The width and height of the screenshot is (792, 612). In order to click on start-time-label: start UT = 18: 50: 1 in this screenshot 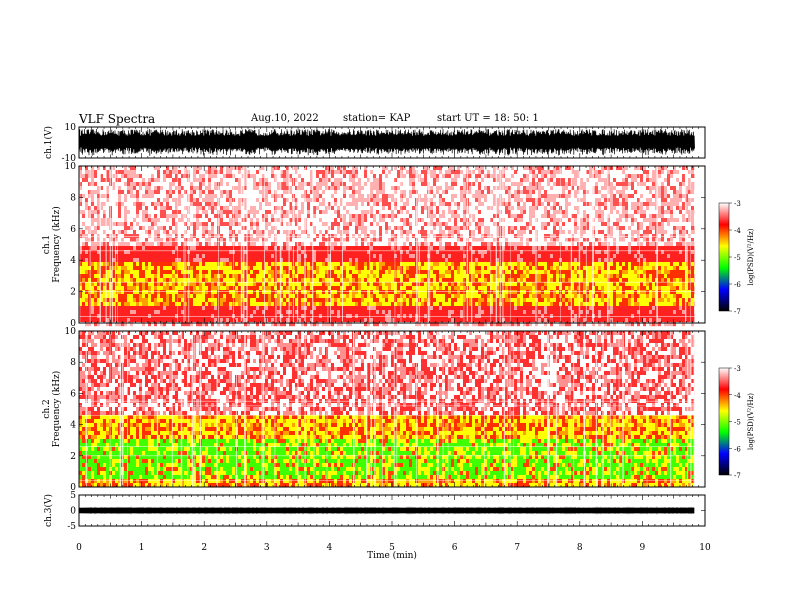, I will do `click(488, 118)`.